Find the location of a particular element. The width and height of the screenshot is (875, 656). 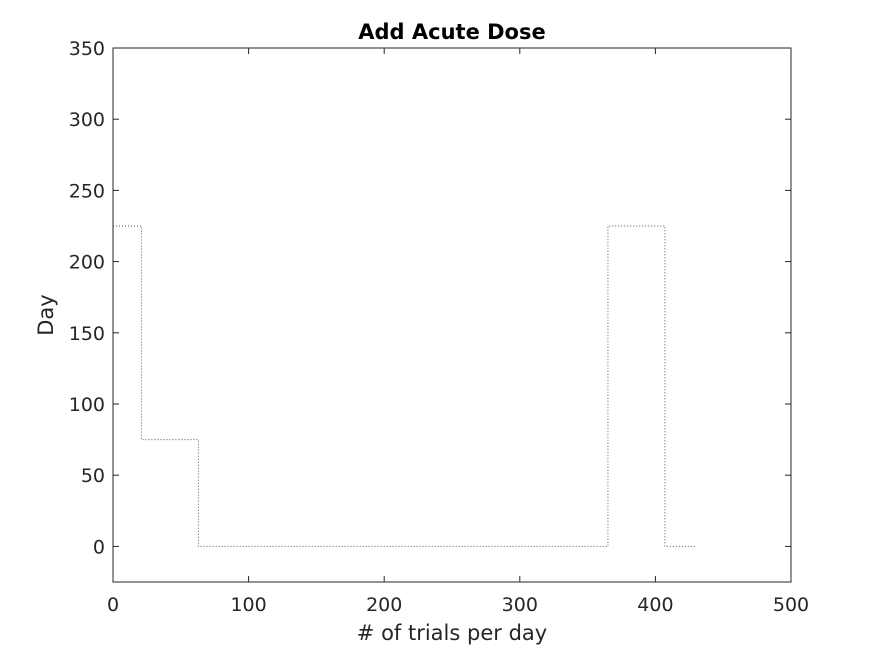

x-tick-label: 0 is located at coordinates (113, 605).